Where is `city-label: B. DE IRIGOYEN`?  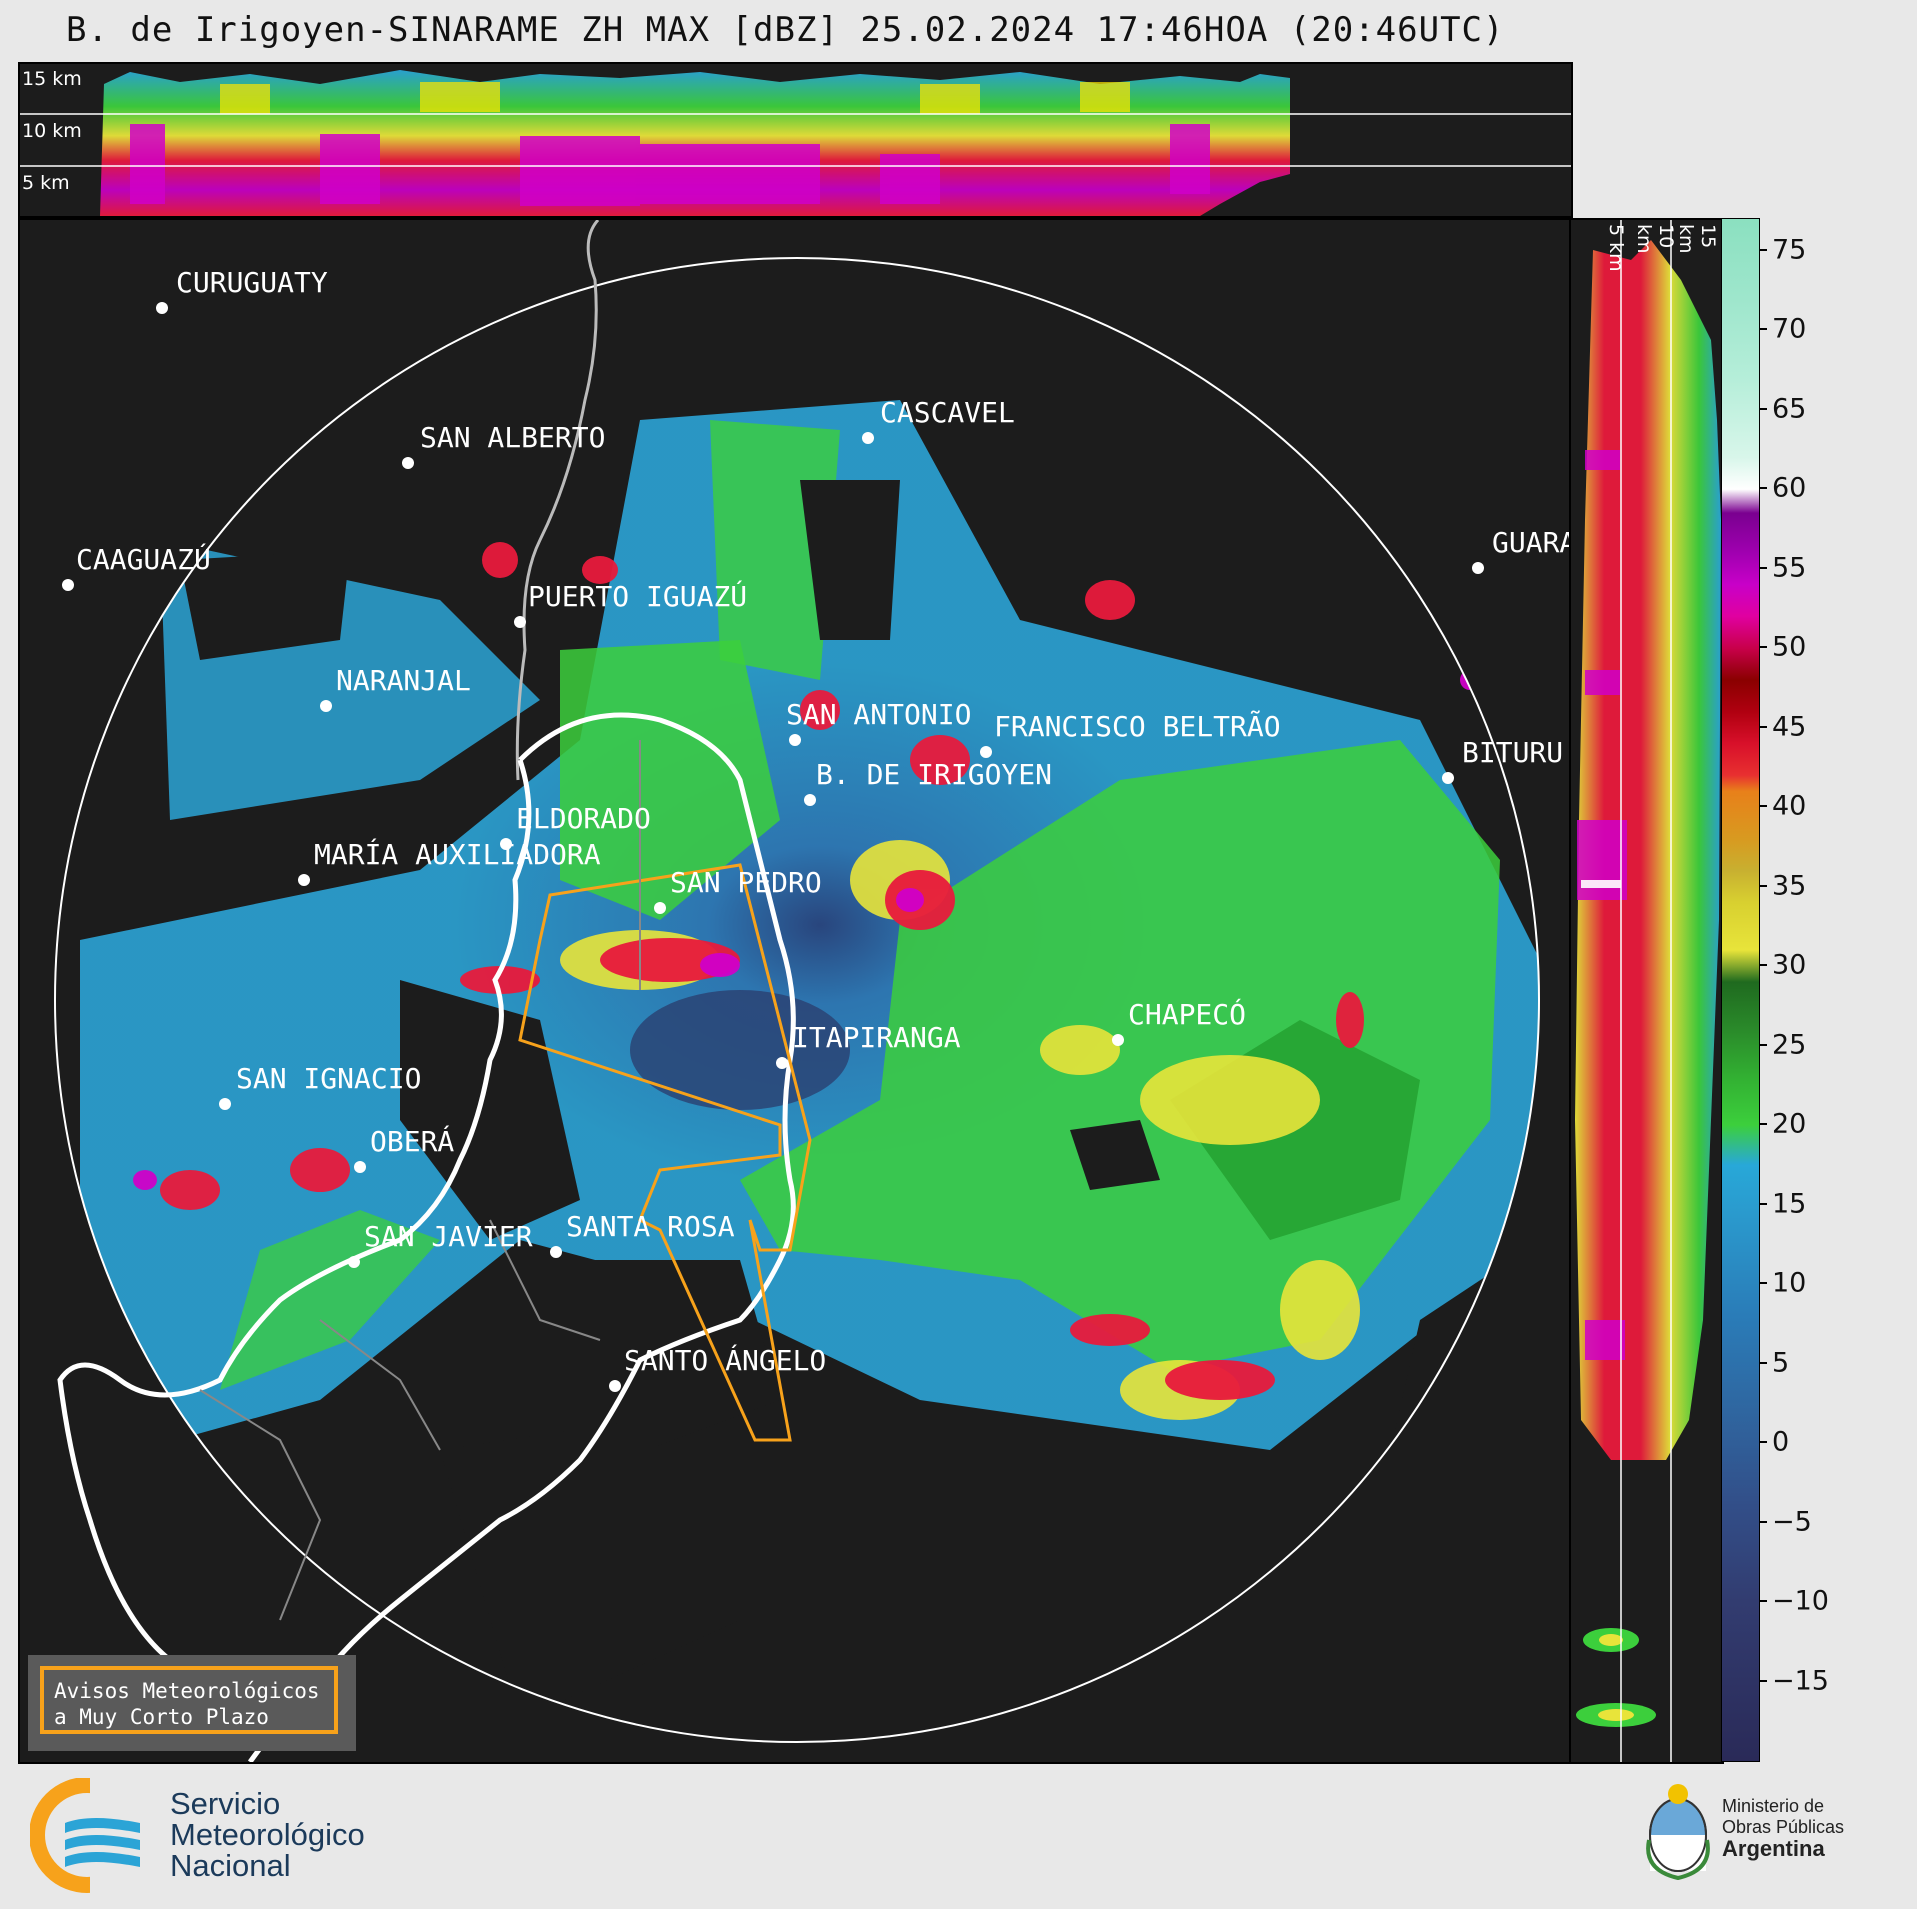 city-label: B. DE IRIGOYEN is located at coordinates (934, 774).